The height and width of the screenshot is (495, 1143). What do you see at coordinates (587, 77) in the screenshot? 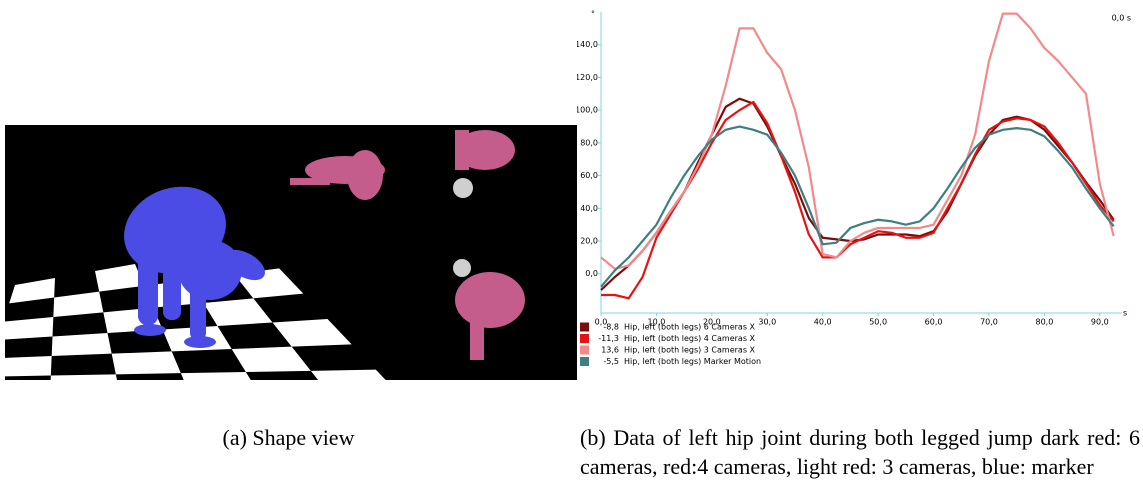
I see `y-tick-label: 120,0` at bounding box center [587, 77].